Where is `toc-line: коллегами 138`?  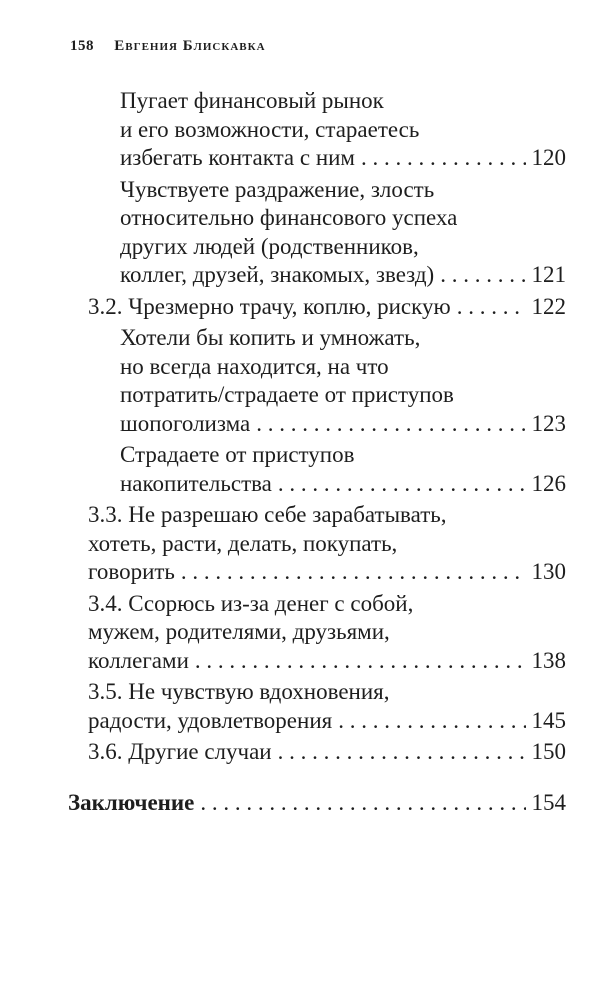 toc-line: коллегами 138 is located at coordinates (327, 661).